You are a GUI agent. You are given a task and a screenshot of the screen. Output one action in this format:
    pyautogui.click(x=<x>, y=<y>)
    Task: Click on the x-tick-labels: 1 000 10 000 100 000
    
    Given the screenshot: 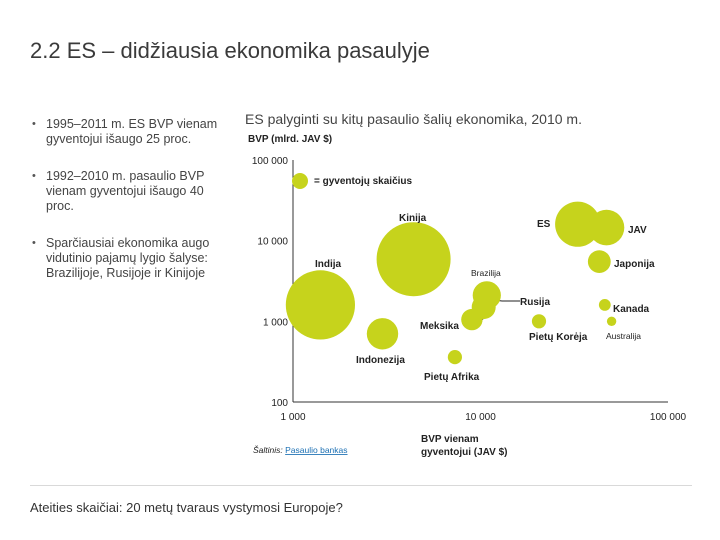 What is the action you would take?
    pyautogui.click(x=483, y=417)
    